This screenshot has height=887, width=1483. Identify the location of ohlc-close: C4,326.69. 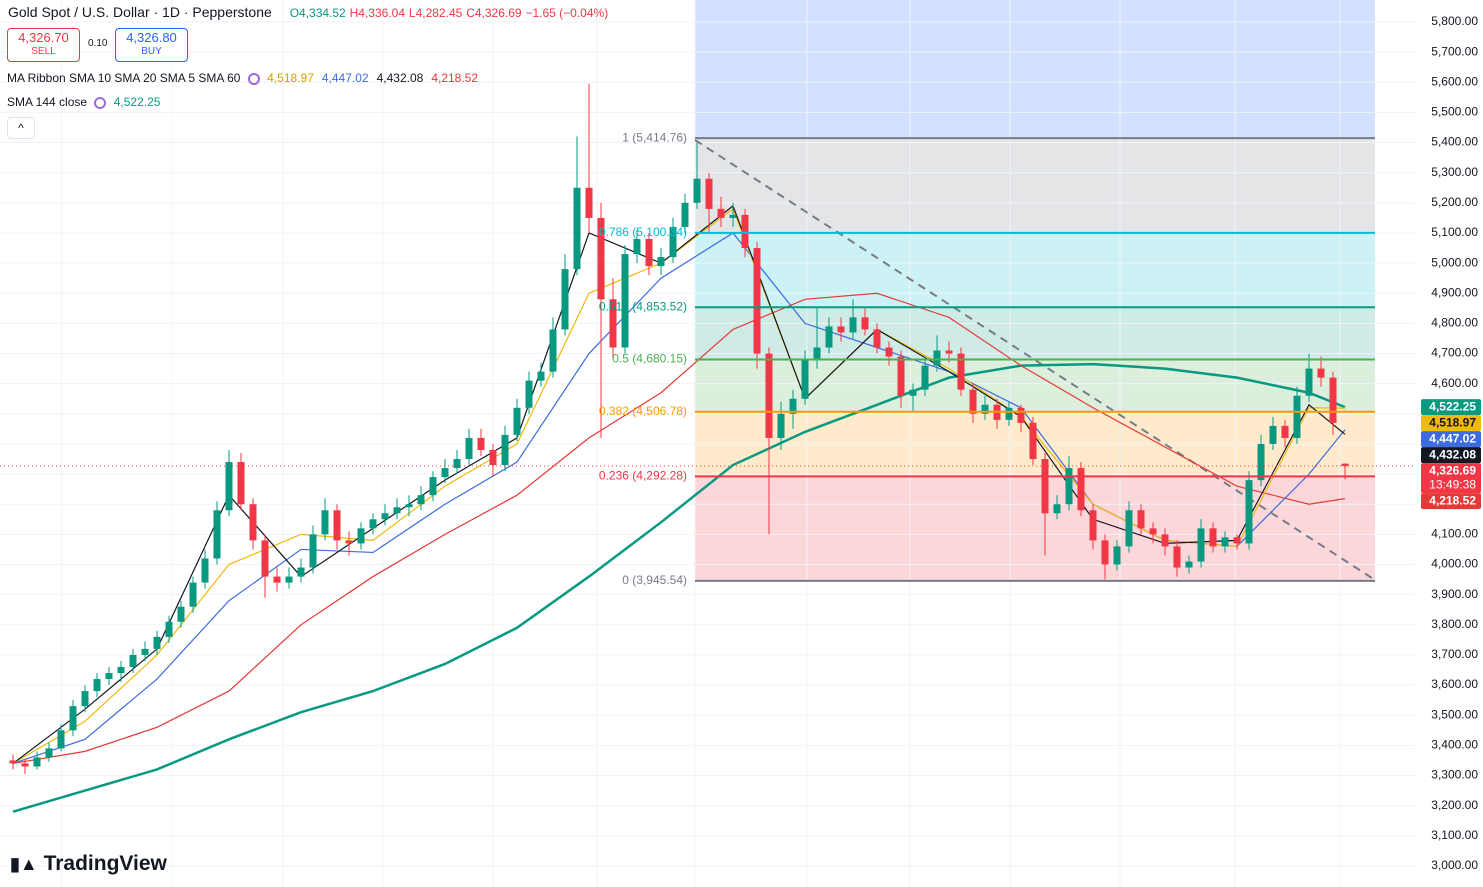
(494, 13).